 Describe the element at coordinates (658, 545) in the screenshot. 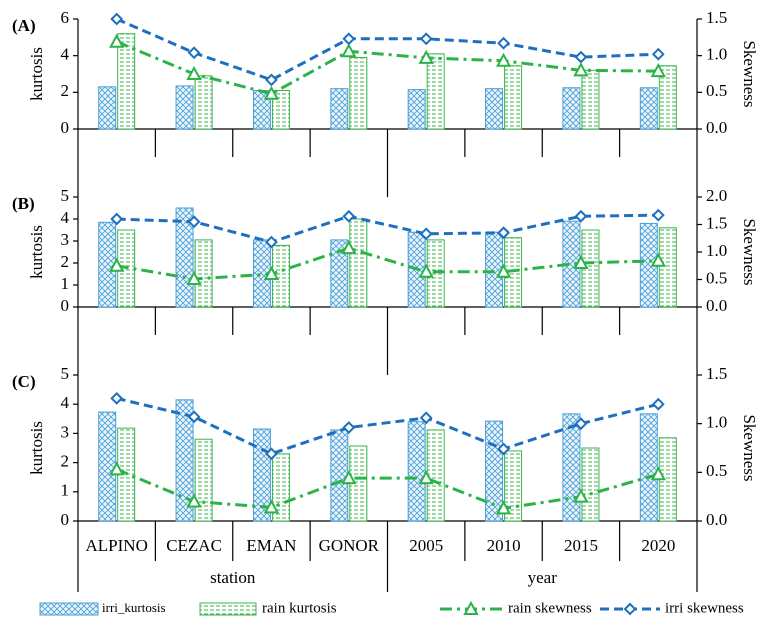

I see `x-tick-label: 2020` at that location.